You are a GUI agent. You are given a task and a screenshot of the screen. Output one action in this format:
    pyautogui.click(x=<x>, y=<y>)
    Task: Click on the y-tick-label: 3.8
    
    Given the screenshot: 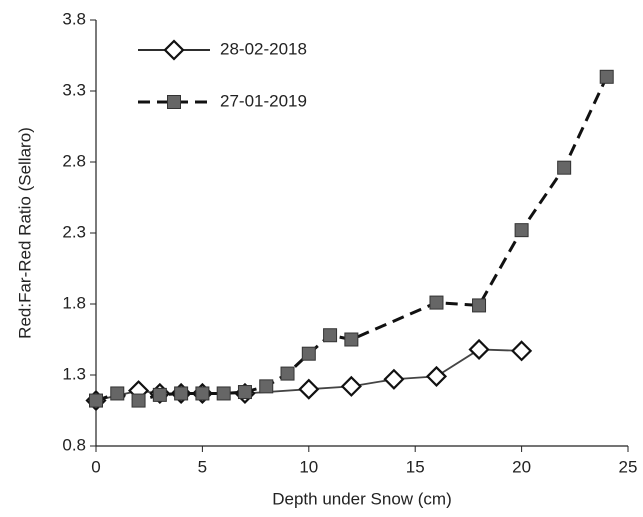 What is the action you would take?
    pyautogui.click(x=74, y=18)
    